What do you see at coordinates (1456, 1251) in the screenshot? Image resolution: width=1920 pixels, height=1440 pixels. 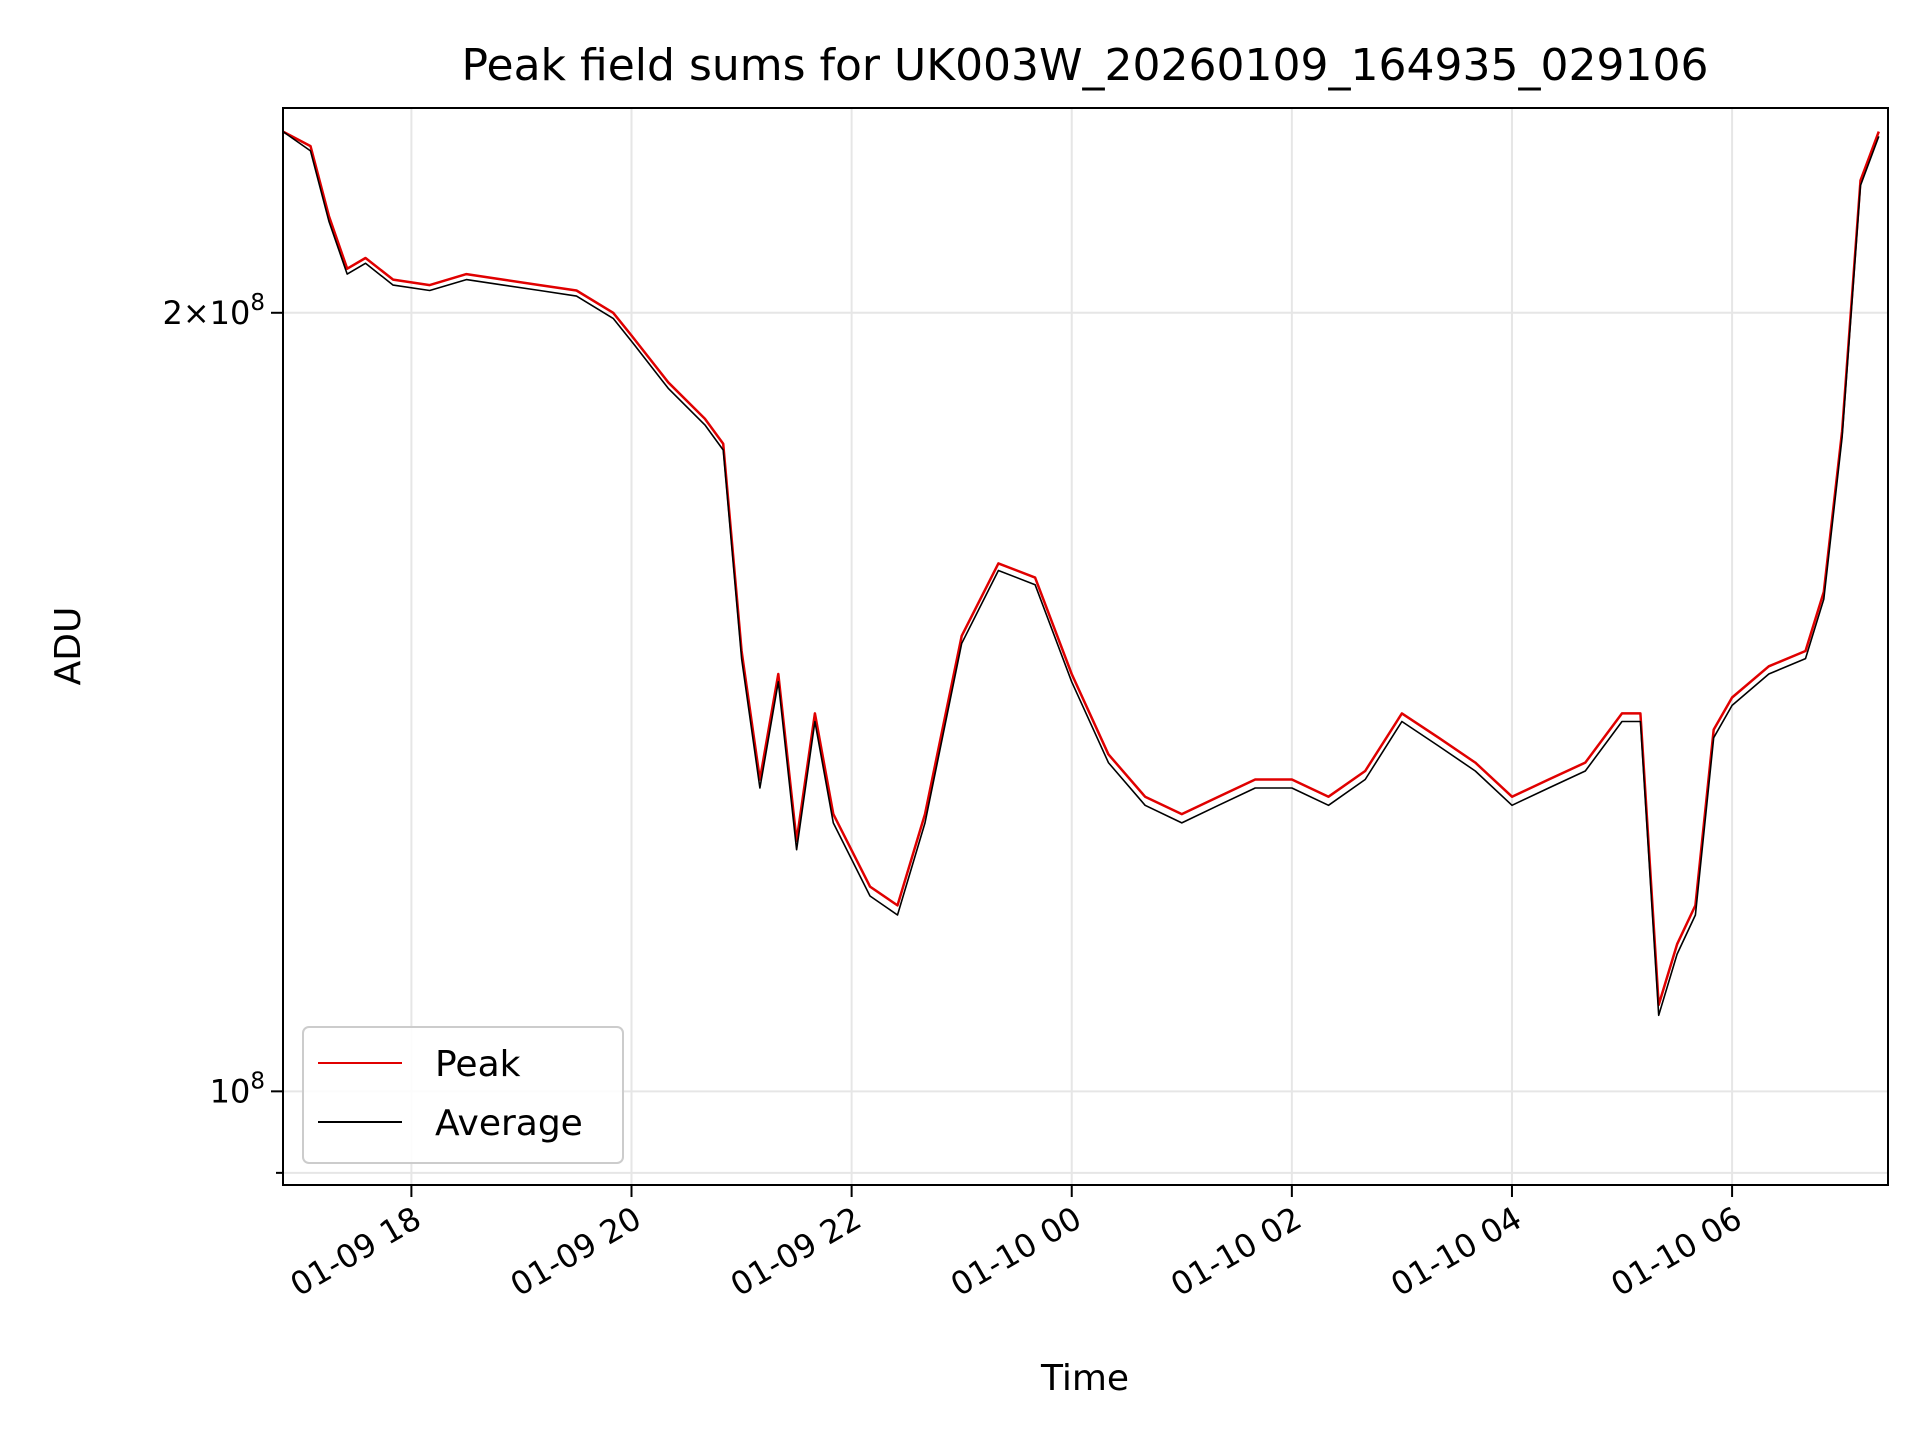 I see `x-tick-label-5: 01-10 04` at bounding box center [1456, 1251].